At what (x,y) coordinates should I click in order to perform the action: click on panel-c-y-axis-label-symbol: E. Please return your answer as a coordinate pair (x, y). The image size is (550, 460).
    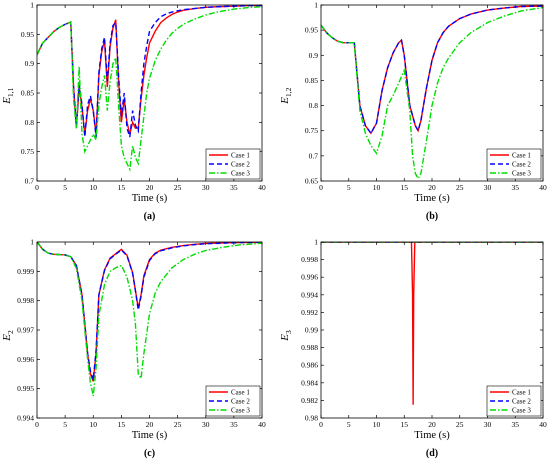
    Looking at the image, I should click on (7, 338).